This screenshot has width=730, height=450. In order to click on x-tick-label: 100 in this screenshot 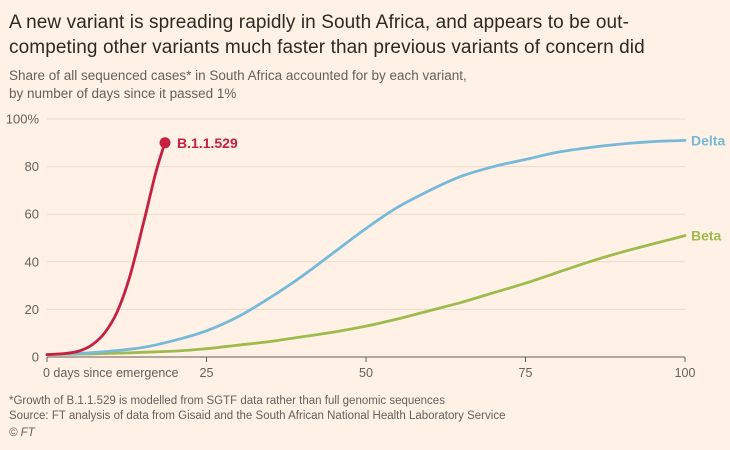, I will do `click(685, 373)`.